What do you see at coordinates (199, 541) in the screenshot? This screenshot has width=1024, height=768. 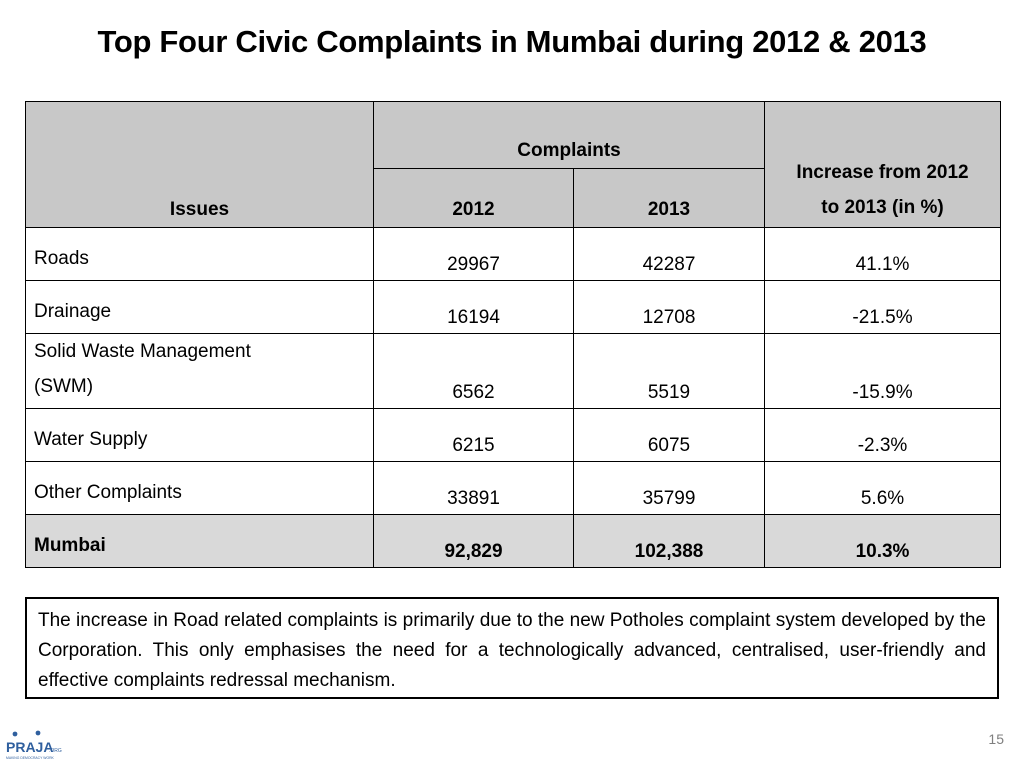 I see `total-issue-cell: Mumbai` at bounding box center [199, 541].